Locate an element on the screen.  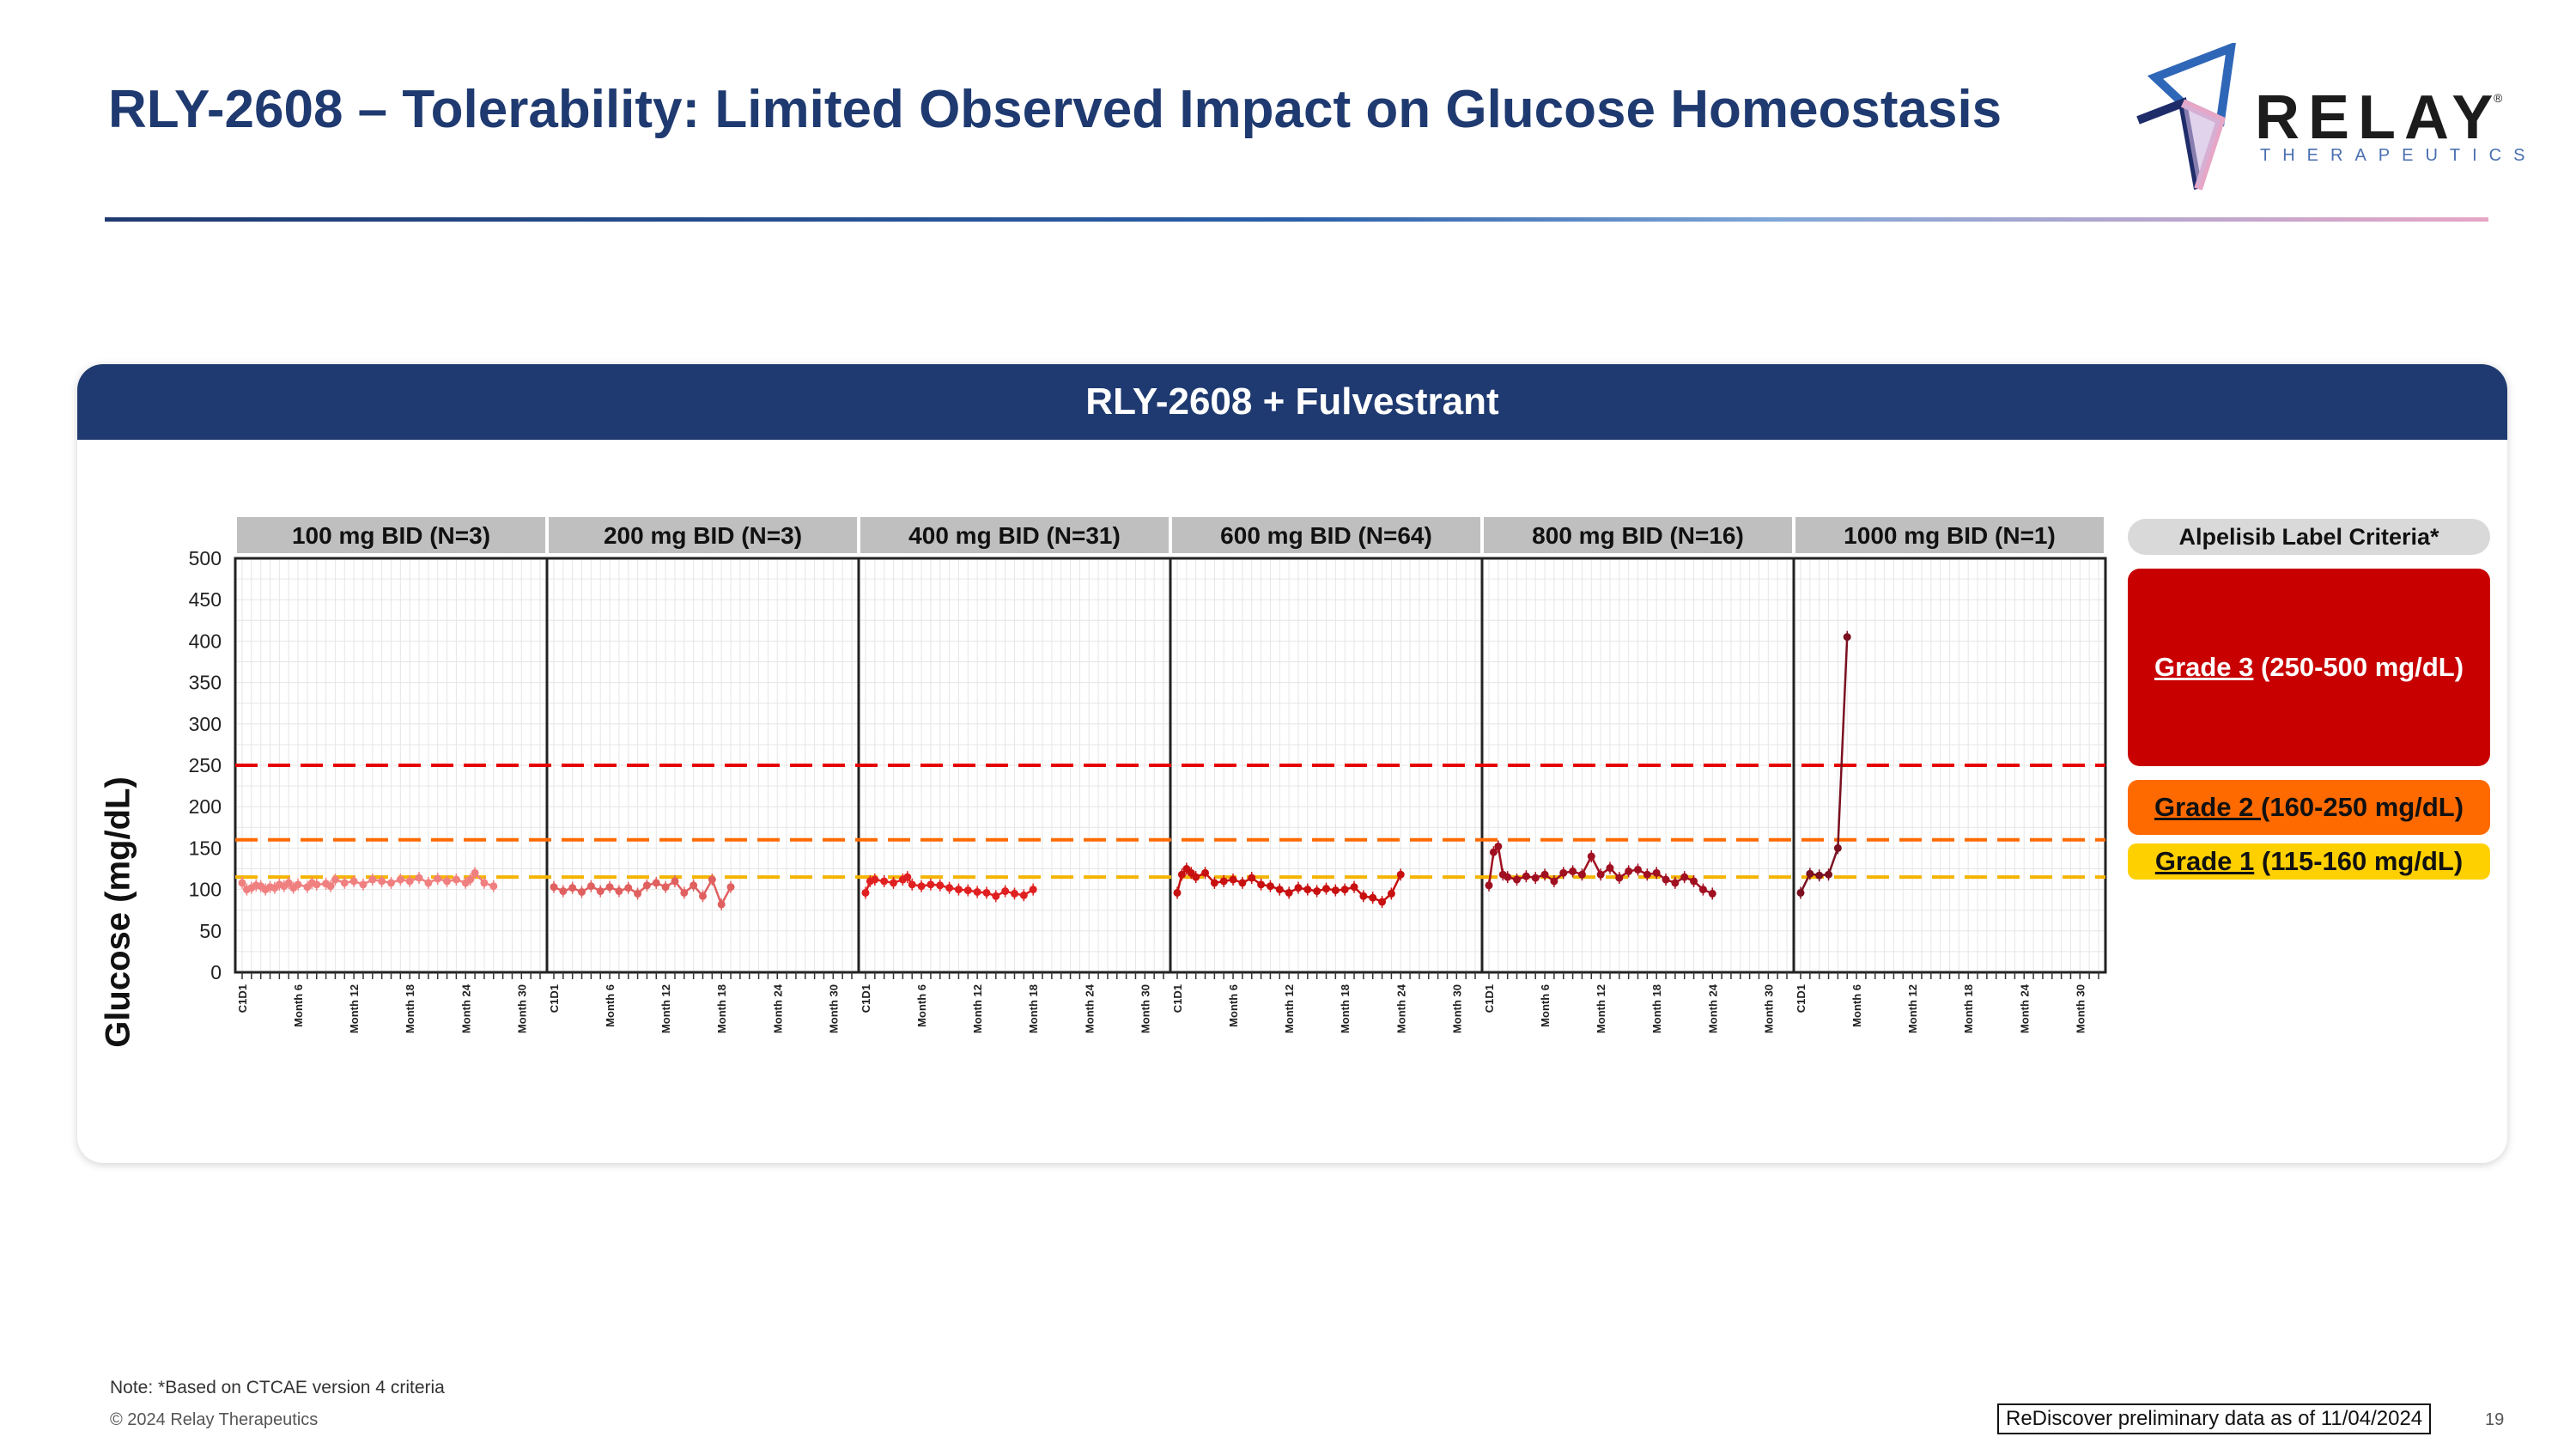
y-tick-label: 400 is located at coordinates (206, 641).